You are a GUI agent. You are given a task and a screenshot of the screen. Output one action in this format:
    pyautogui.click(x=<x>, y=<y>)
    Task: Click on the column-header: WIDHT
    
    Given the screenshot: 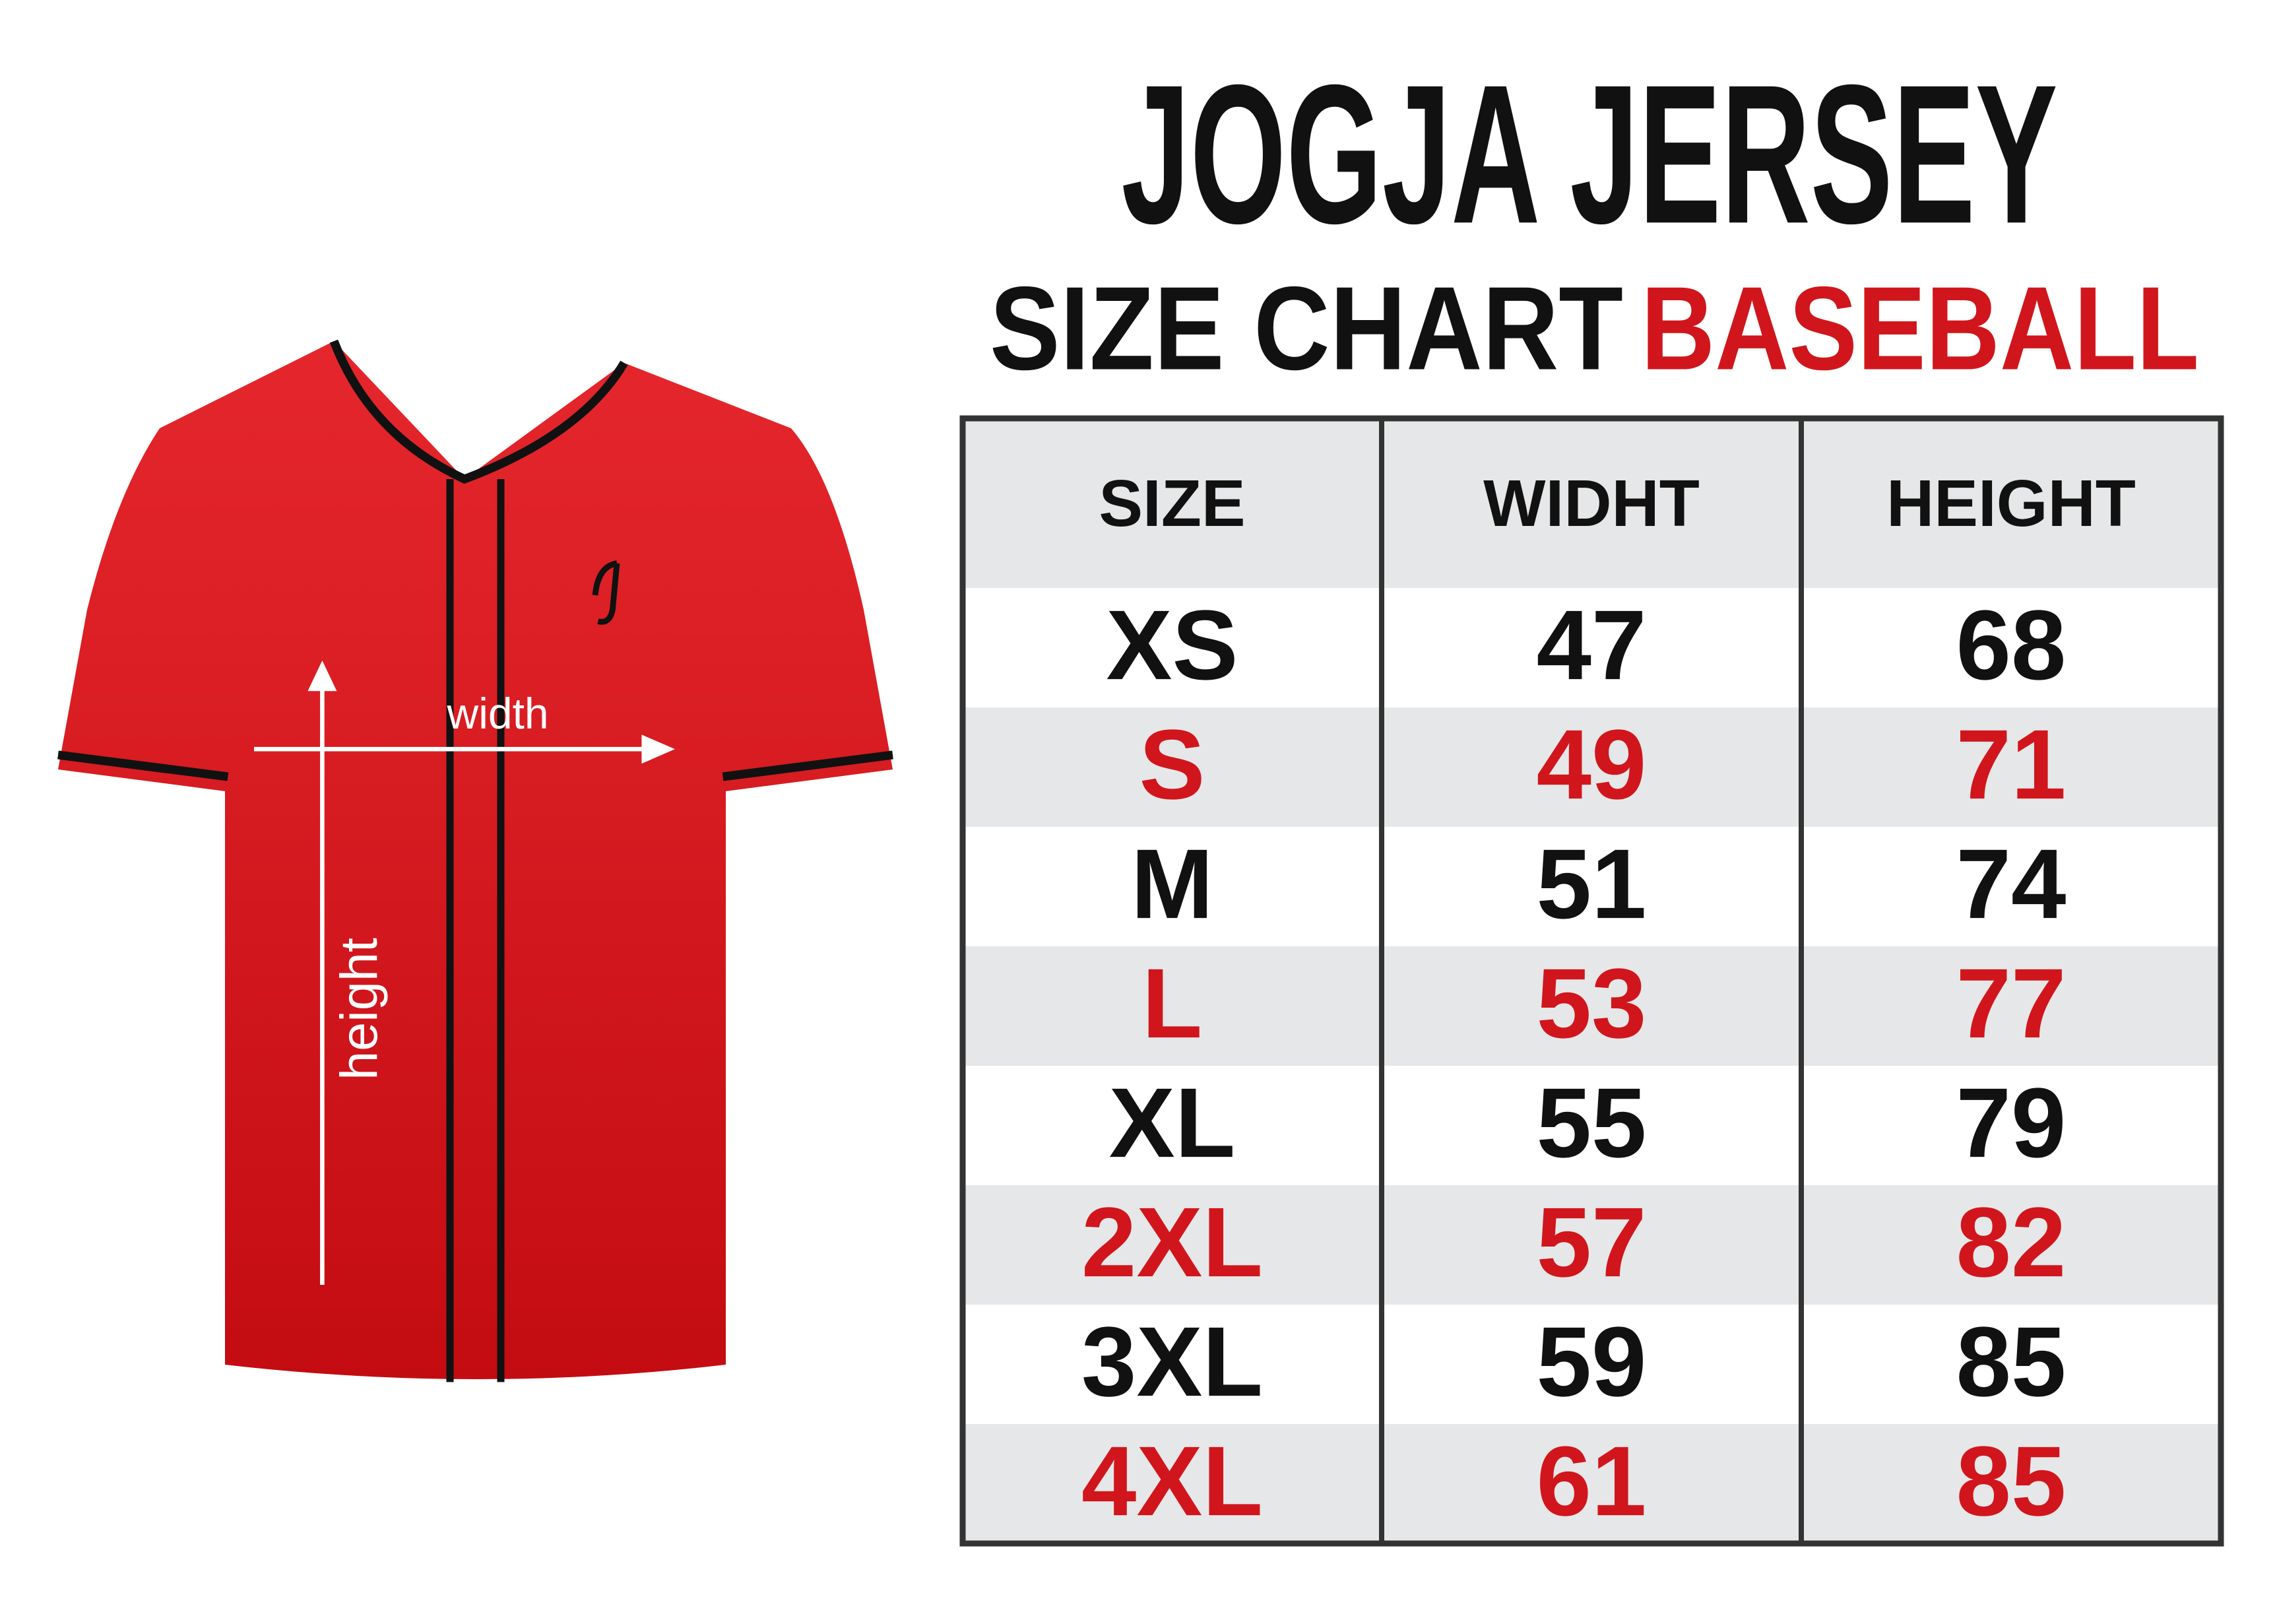 What is the action you would take?
    pyautogui.click(x=1591, y=504)
    